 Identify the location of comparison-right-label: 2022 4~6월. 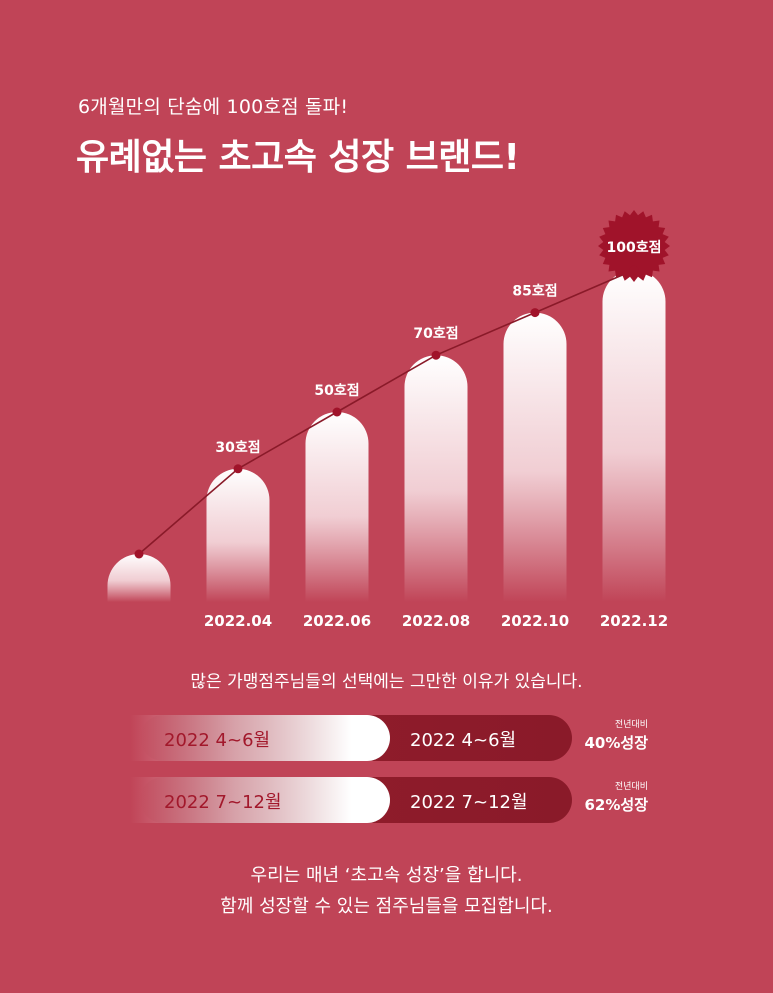
(463, 740).